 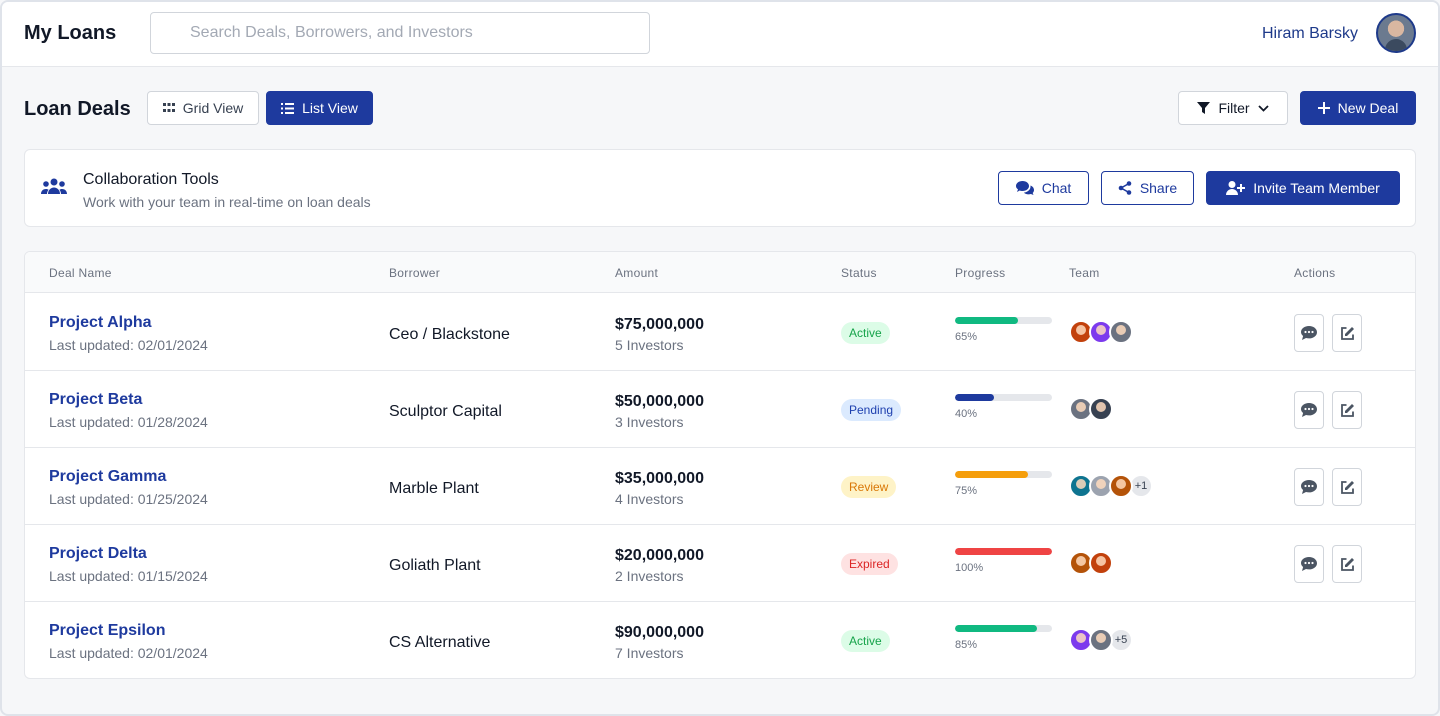 What do you see at coordinates (659, 324) in the screenshot?
I see `deal-amount: $75,000,000` at bounding box center [659, 324].